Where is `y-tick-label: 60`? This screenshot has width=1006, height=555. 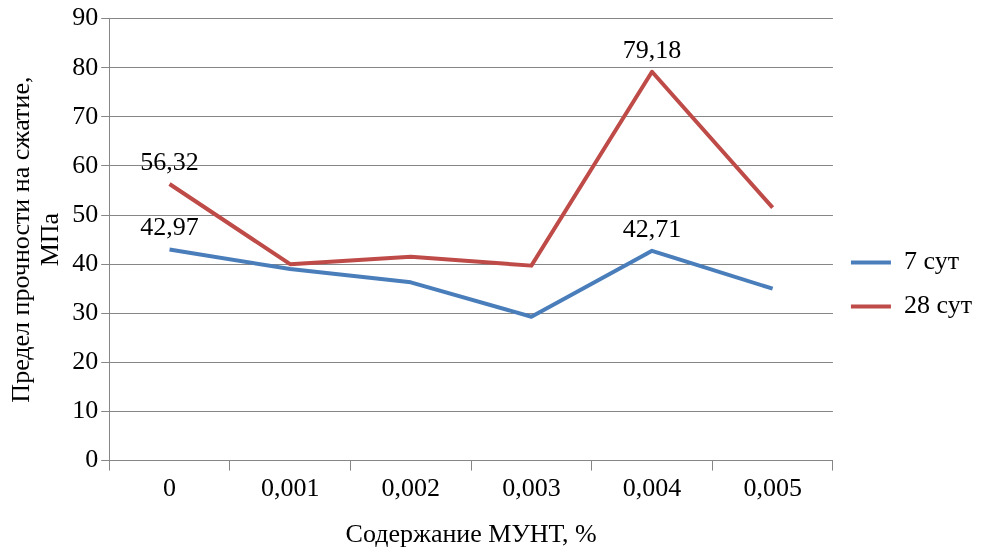 y-tick-label: 60 is located at coordinates (85, 164).